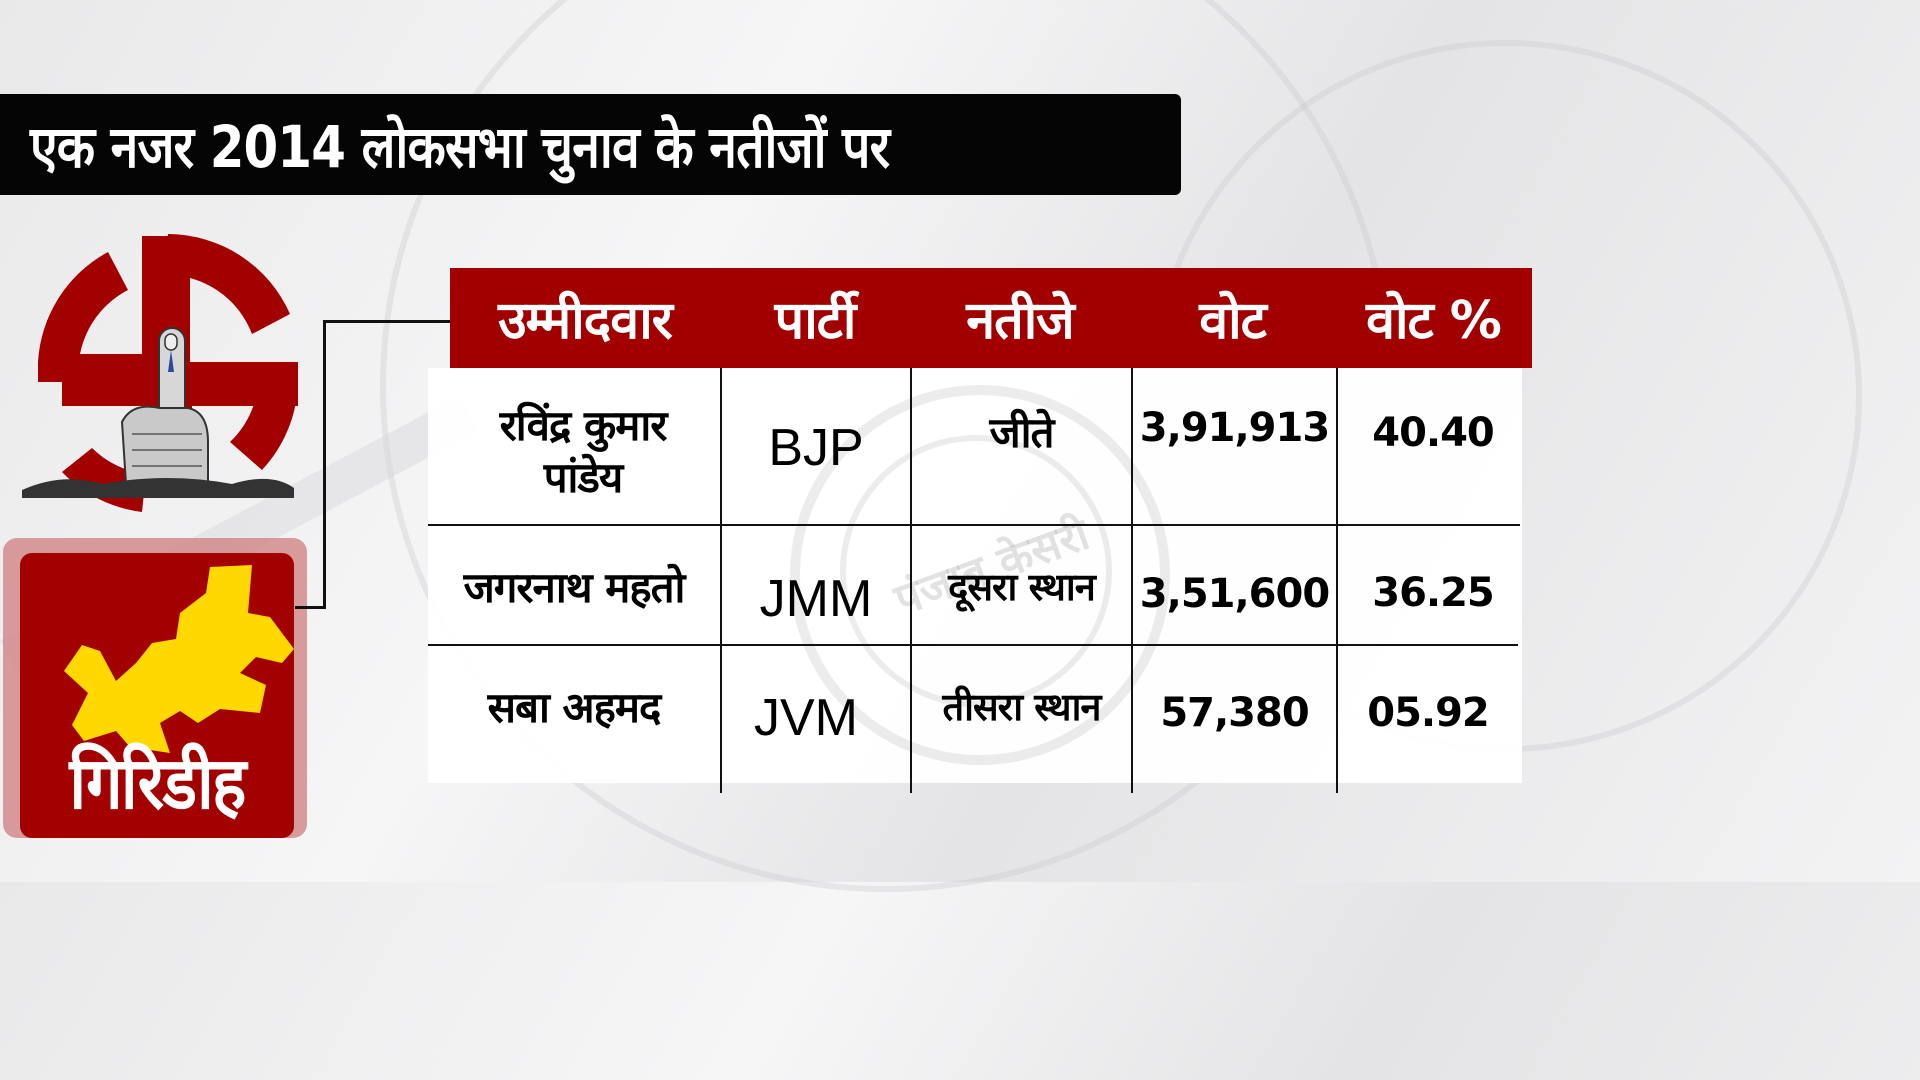 This screenshot has height=1080, width=1920. I want to click on page-title: एक नजर 2014 लोकसभा चुनाव के नतीजों पर, so click(460, 147).